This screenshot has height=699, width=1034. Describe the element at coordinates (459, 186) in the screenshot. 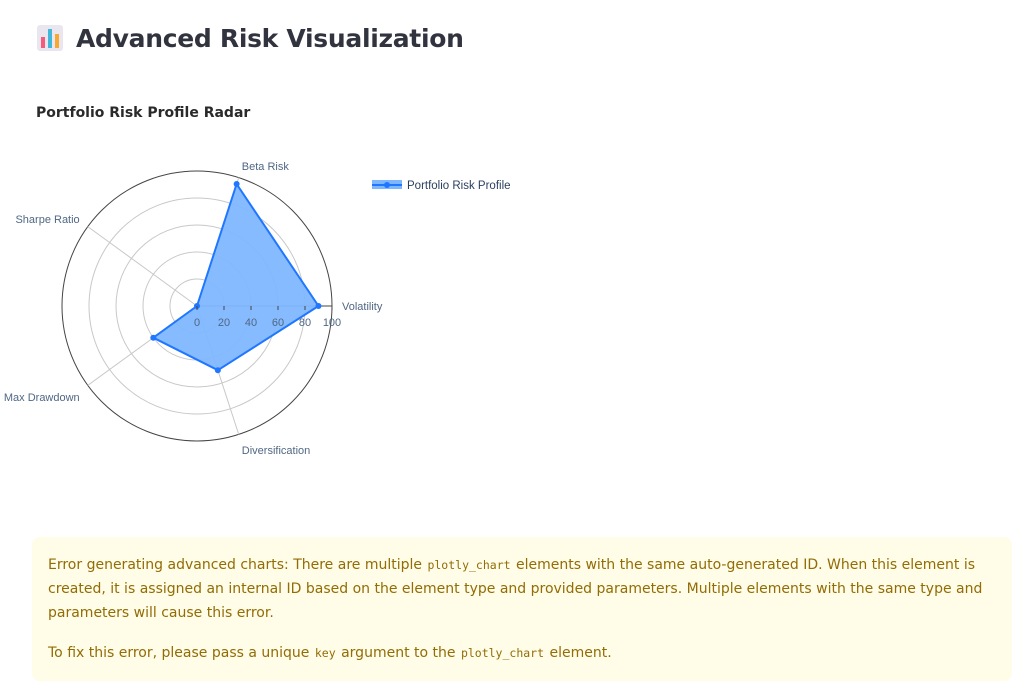

I see `legend-label: Portfolio Risk Profile` at that location.